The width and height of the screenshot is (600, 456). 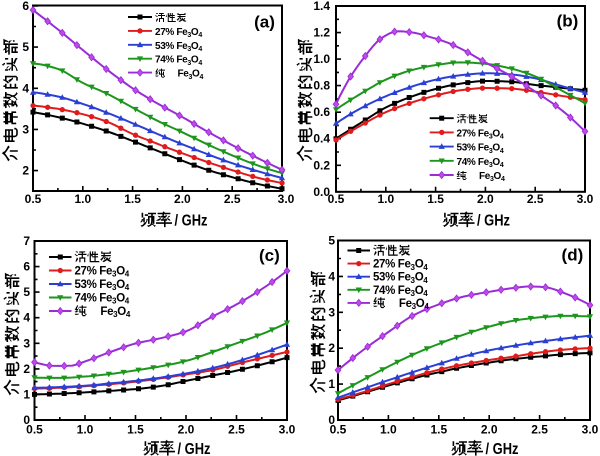 What do you see at coordinates (573, 255) in the screenshot?
I see `svg-text: (d)` at bounding box center [573, 255].